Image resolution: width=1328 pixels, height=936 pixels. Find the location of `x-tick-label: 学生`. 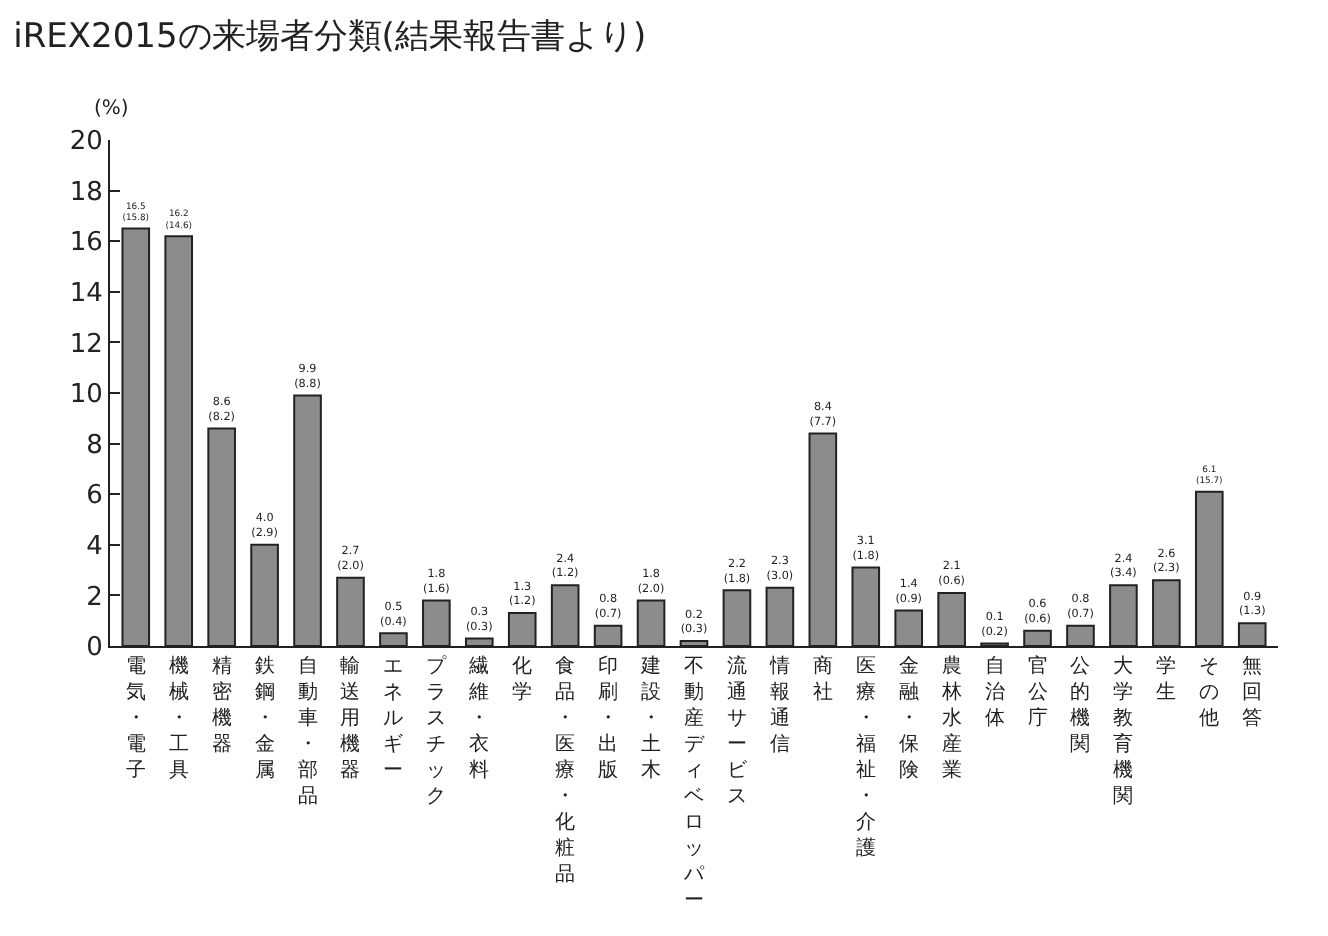

x-tick-label: 学生 is located at coordinates (1166, 679).